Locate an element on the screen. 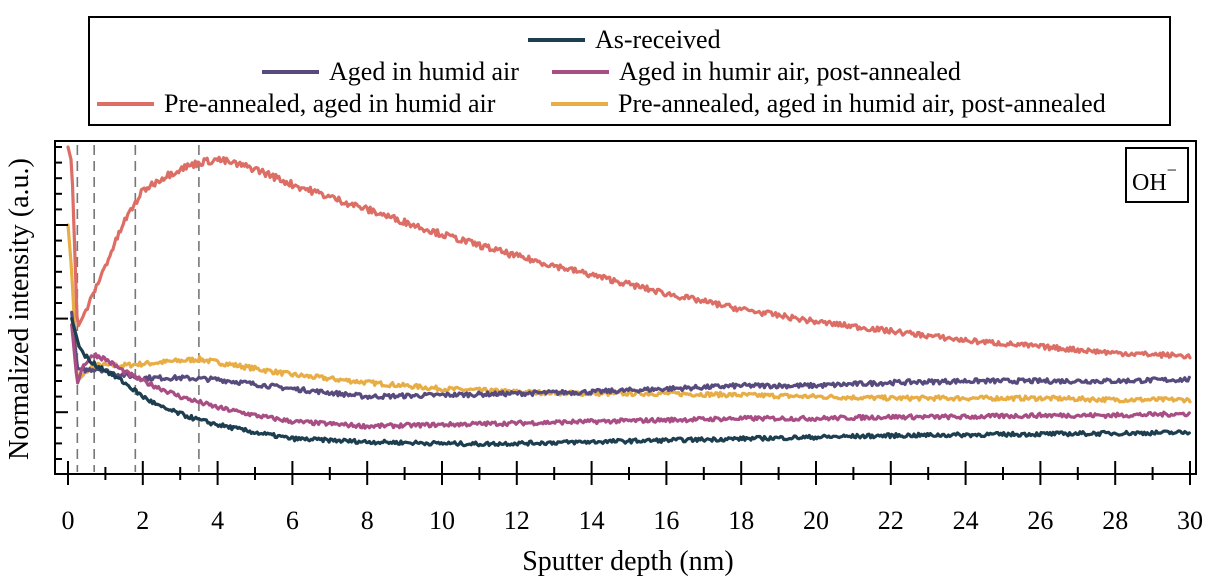 This screenshot has width=1220, height=581. x-tick-label: 30 is located at coordinates (1190, 520).